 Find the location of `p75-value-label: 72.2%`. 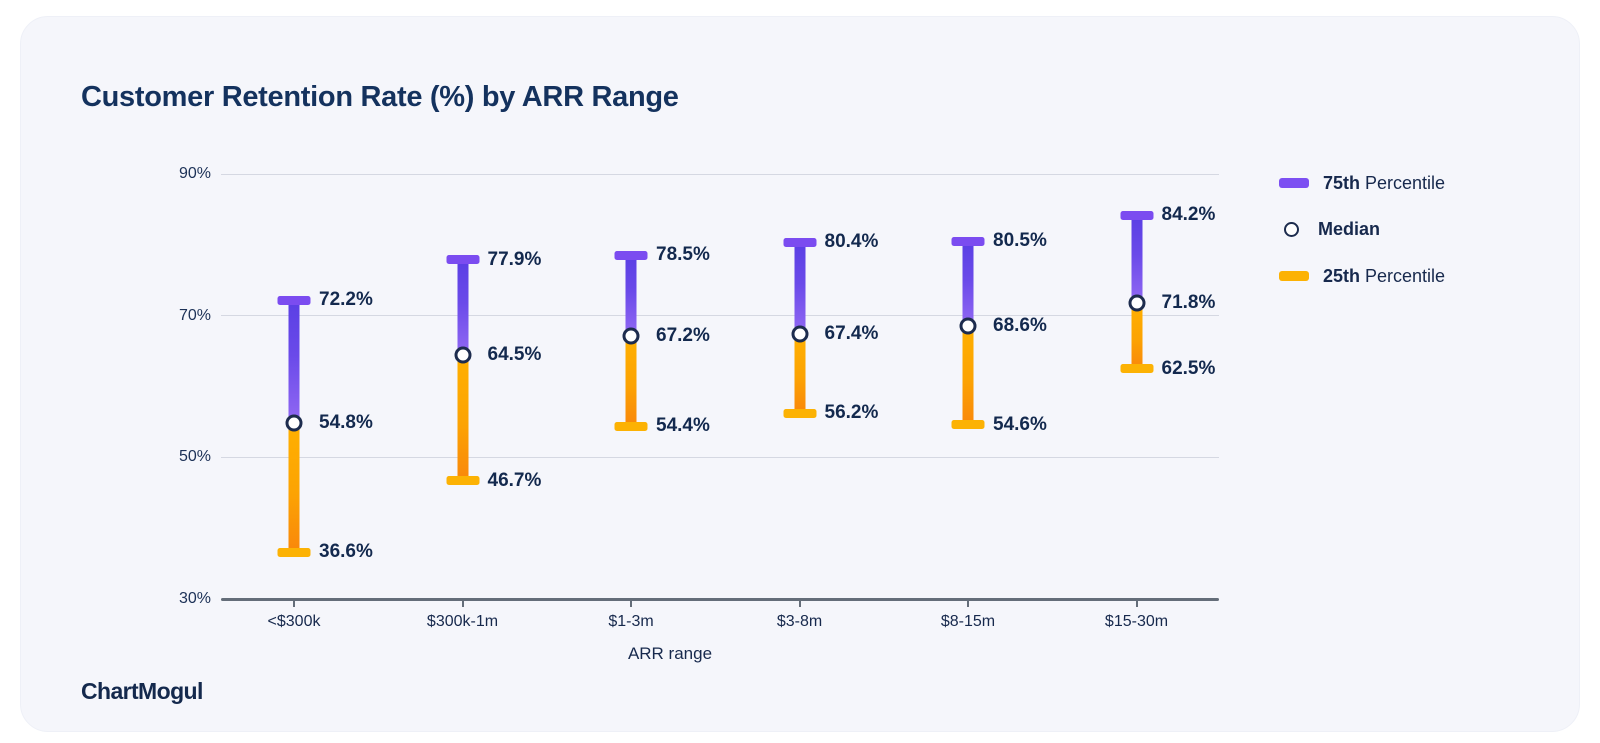

p75-value-label: 72.2% is located at coordinates (346, 300).